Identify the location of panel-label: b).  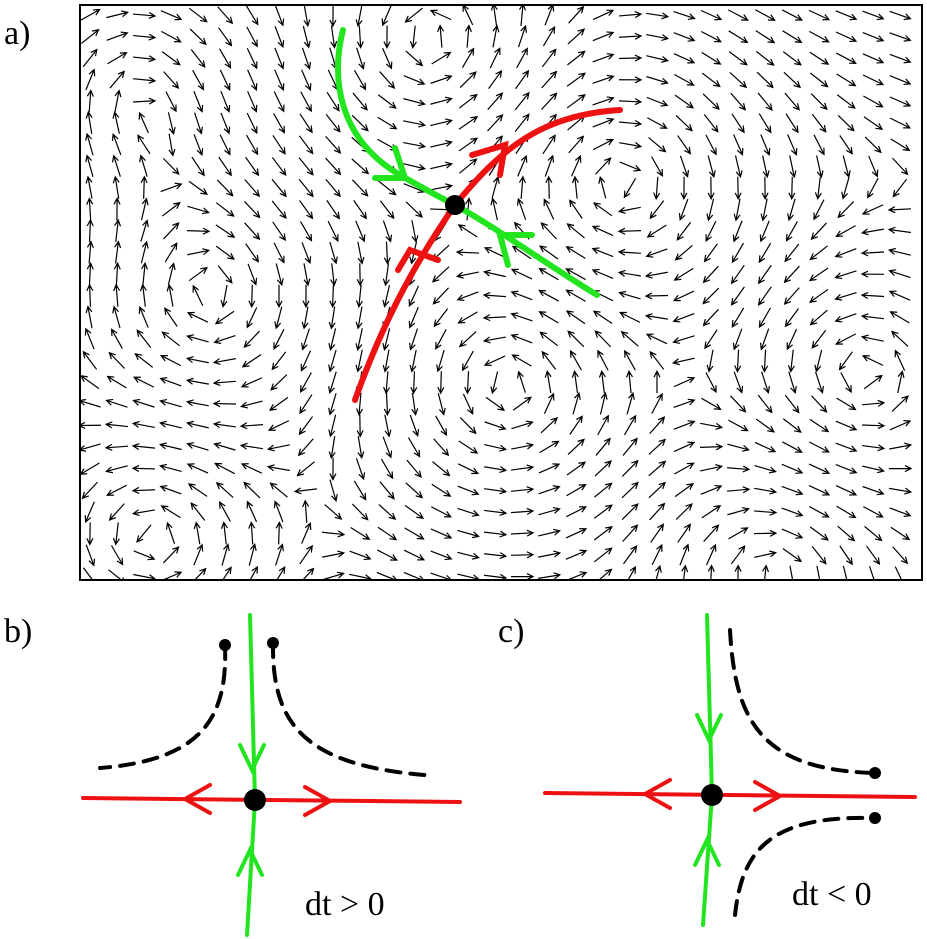
(18, 631).